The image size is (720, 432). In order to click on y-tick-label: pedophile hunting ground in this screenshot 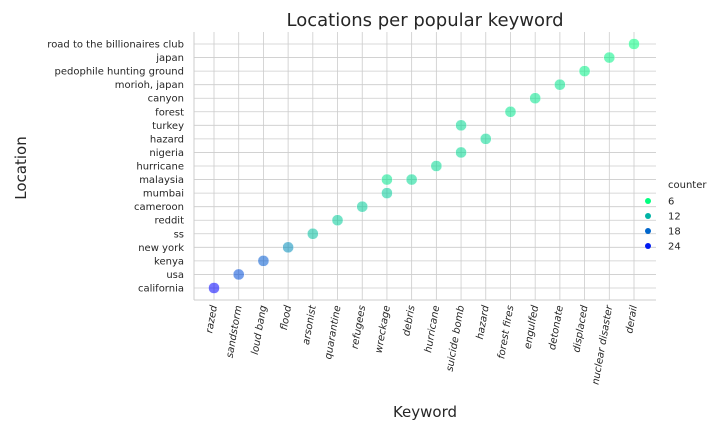, I will do `click(120, 72)`.